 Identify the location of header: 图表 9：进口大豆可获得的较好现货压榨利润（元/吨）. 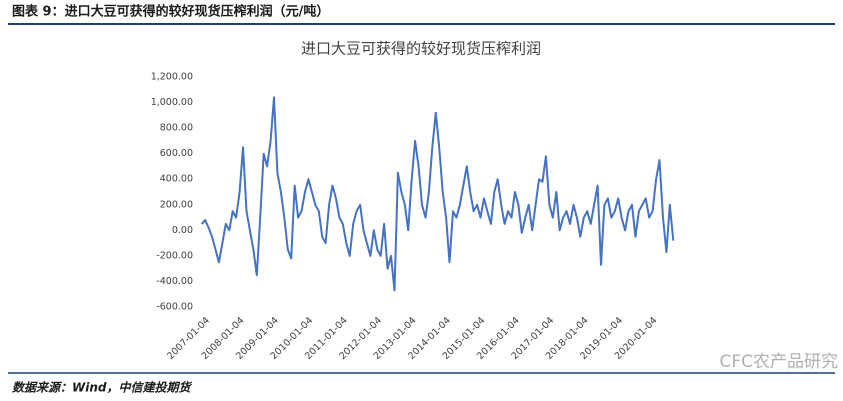
(170, 12).